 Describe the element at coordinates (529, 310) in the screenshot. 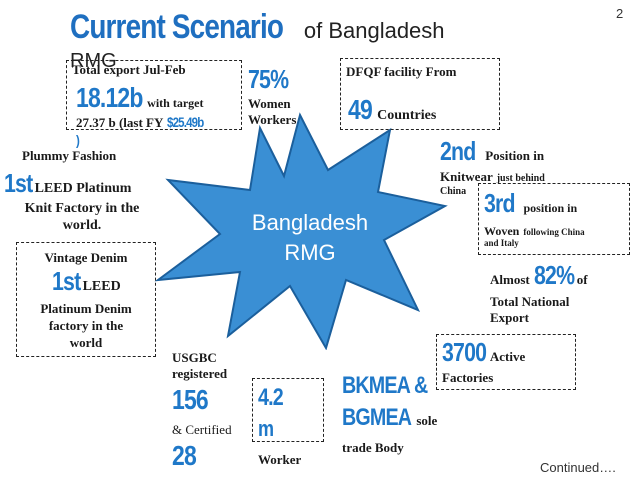

I see `share-desc: Total National Export` at that location.